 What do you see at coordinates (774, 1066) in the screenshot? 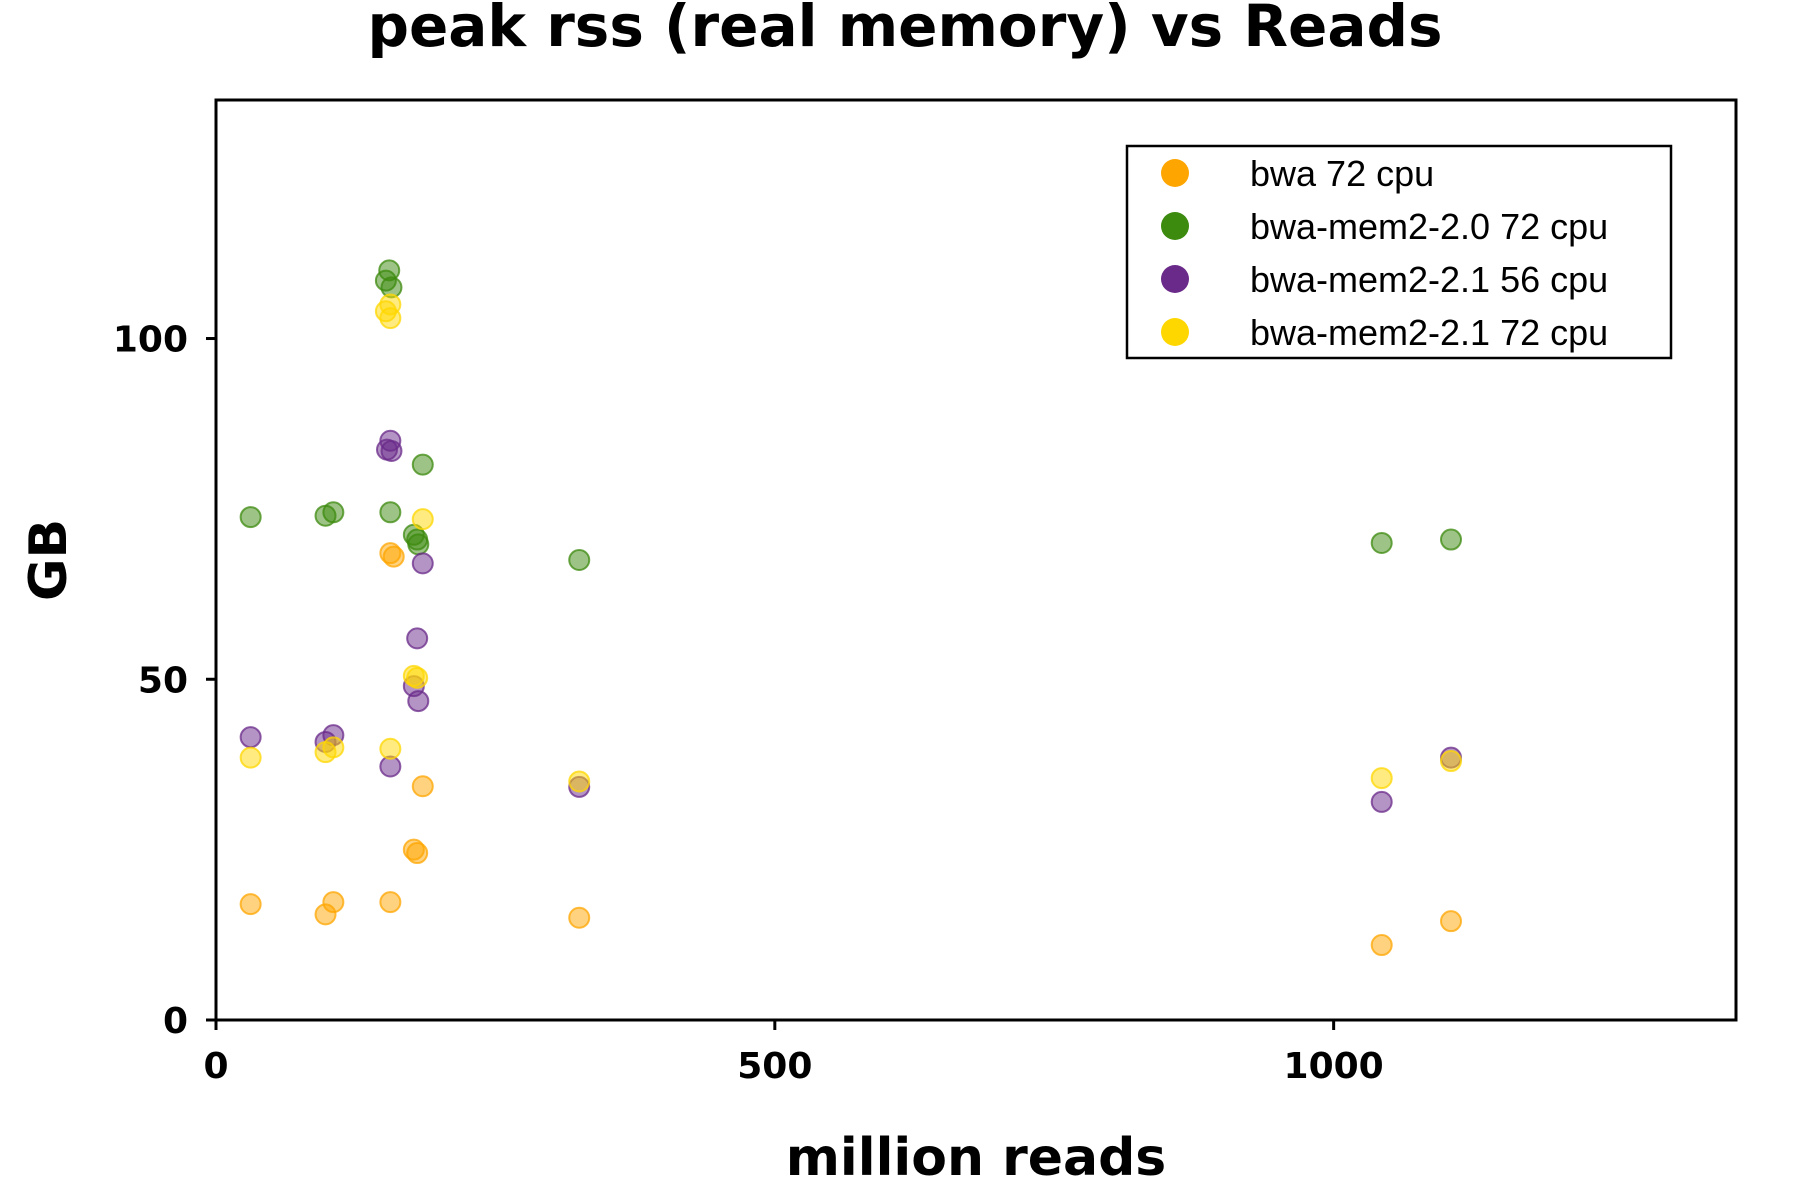
I see `x-tick-label: 500` at bounding box center [774, 1066].